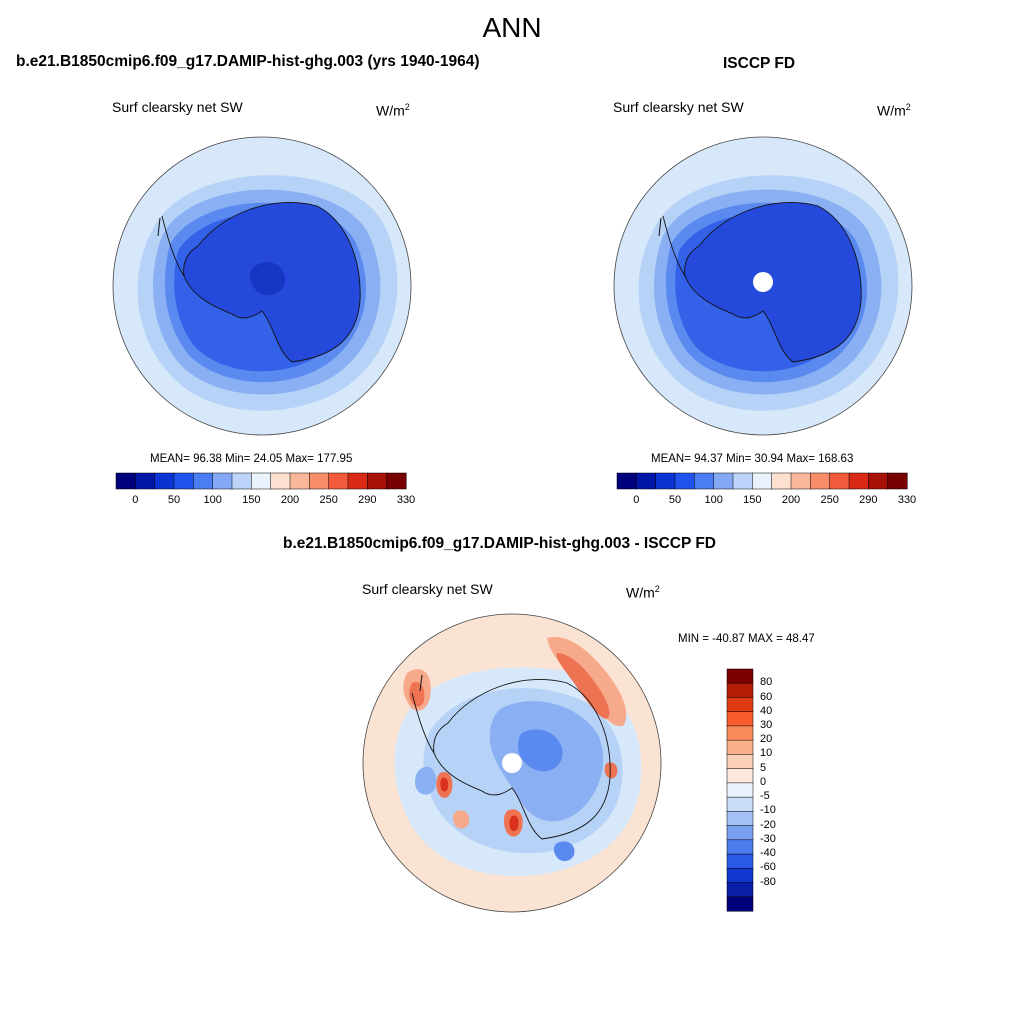 The width and height of the screenshot is (1024, 1024). I want to click on figure-title: ANN, so click(512, 27).